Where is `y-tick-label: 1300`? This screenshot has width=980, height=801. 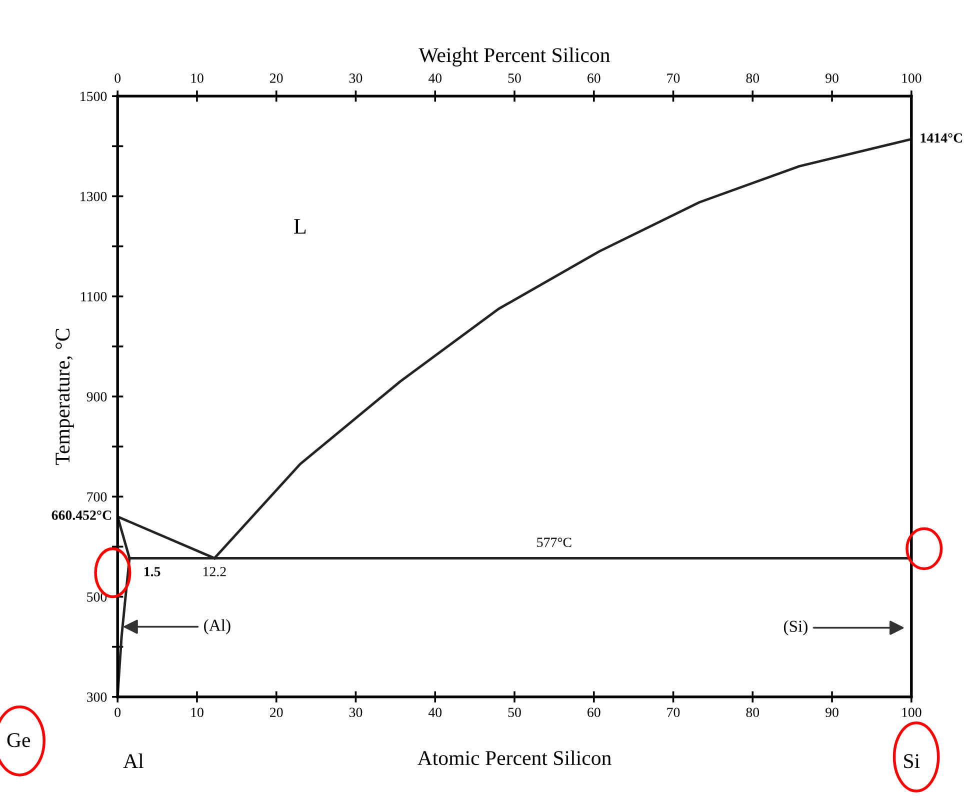
y-tick-label: 1300 is located at coordinates (93, 197).